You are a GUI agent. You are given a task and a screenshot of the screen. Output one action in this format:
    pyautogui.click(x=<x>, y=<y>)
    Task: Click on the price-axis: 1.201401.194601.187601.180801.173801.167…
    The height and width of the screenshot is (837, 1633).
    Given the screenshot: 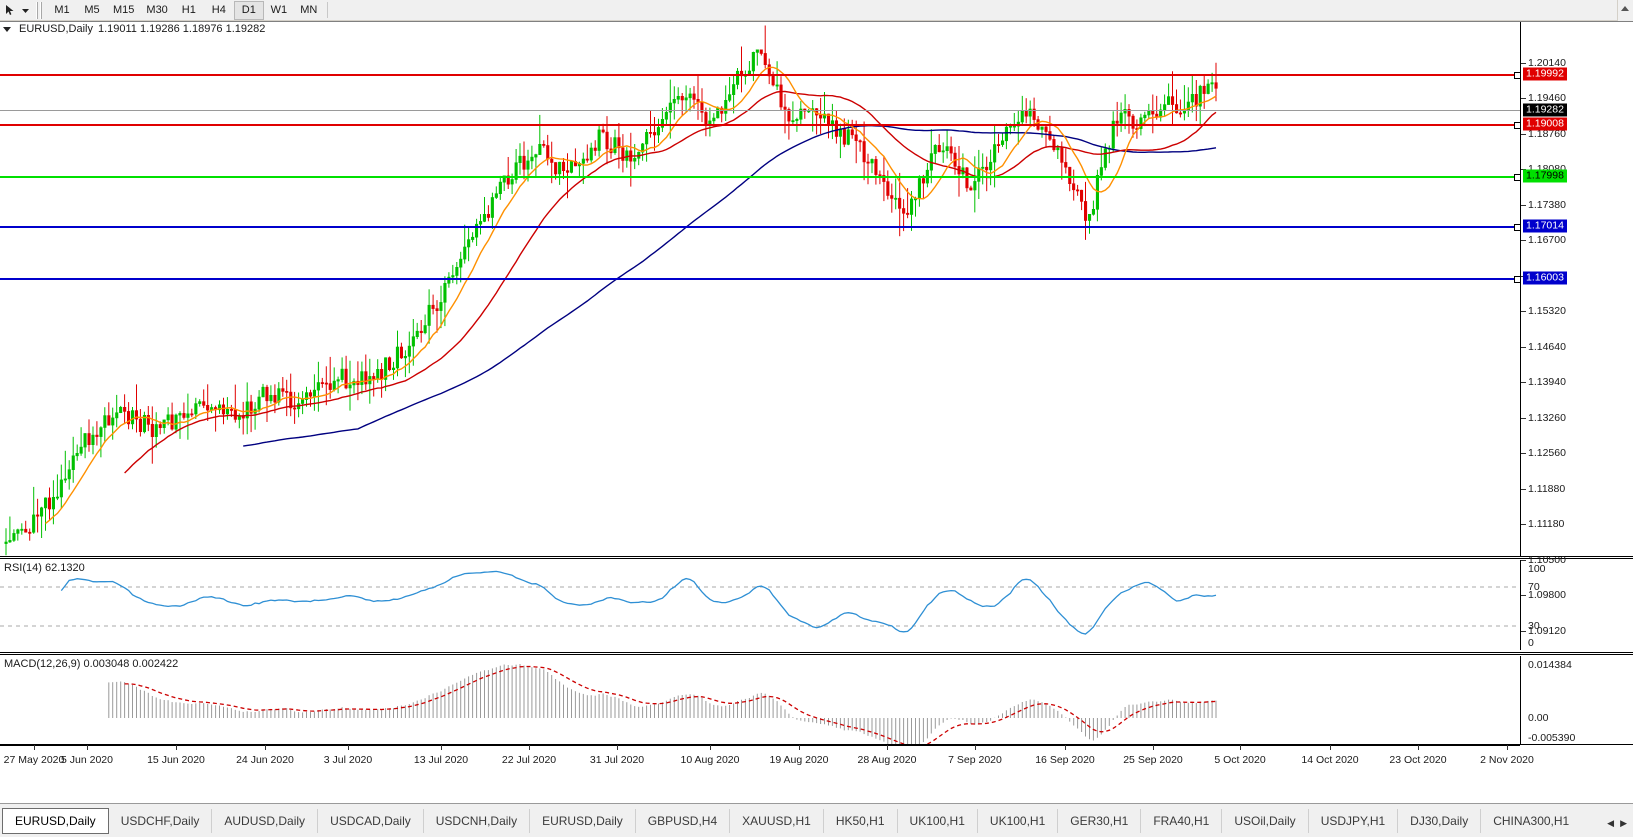 What is the action you would take?
    pyautogui.click(x=1576, y=329)
    